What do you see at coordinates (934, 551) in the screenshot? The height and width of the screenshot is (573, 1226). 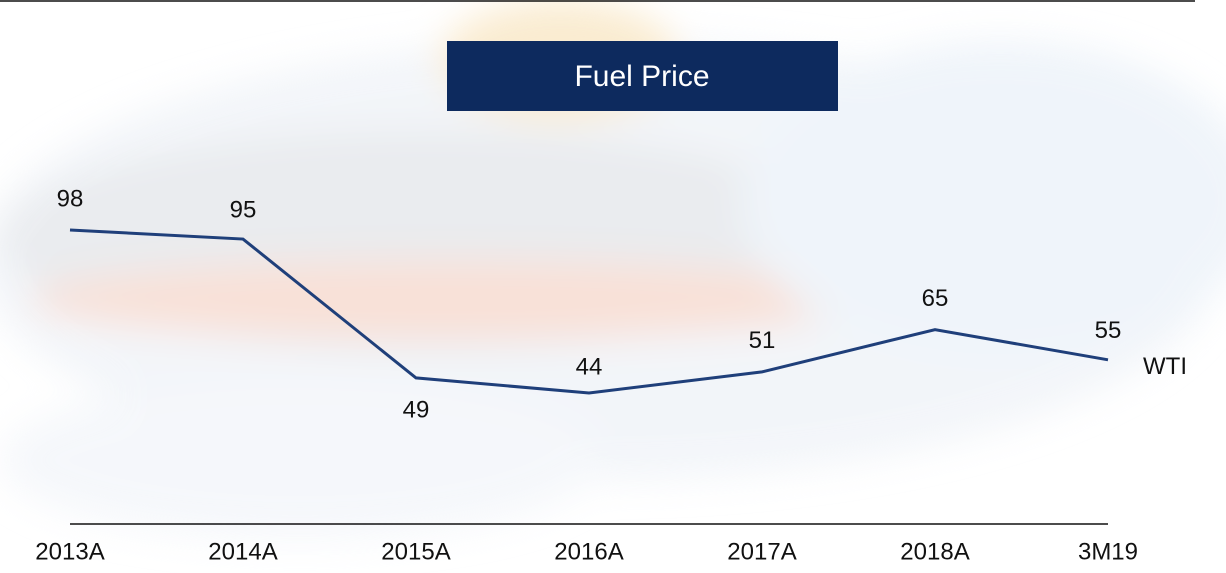 I see `x-tick-label: 2018A` at bounding box center [934, 551].